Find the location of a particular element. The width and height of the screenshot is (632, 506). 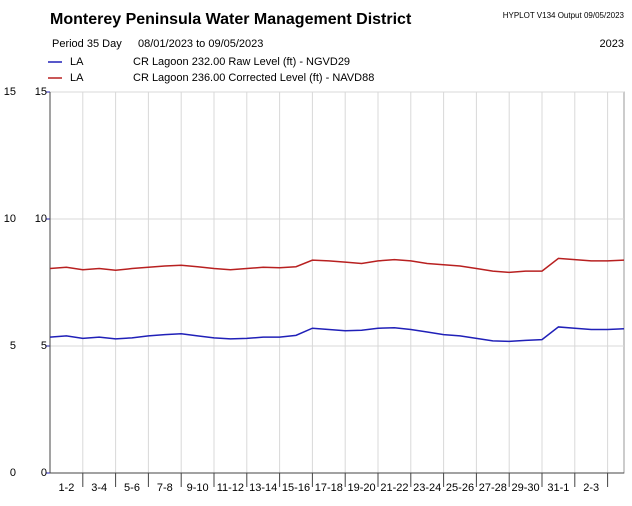

date-range: 08/01/2023 to 09/05/2023 is located at coordinates (200, 44).